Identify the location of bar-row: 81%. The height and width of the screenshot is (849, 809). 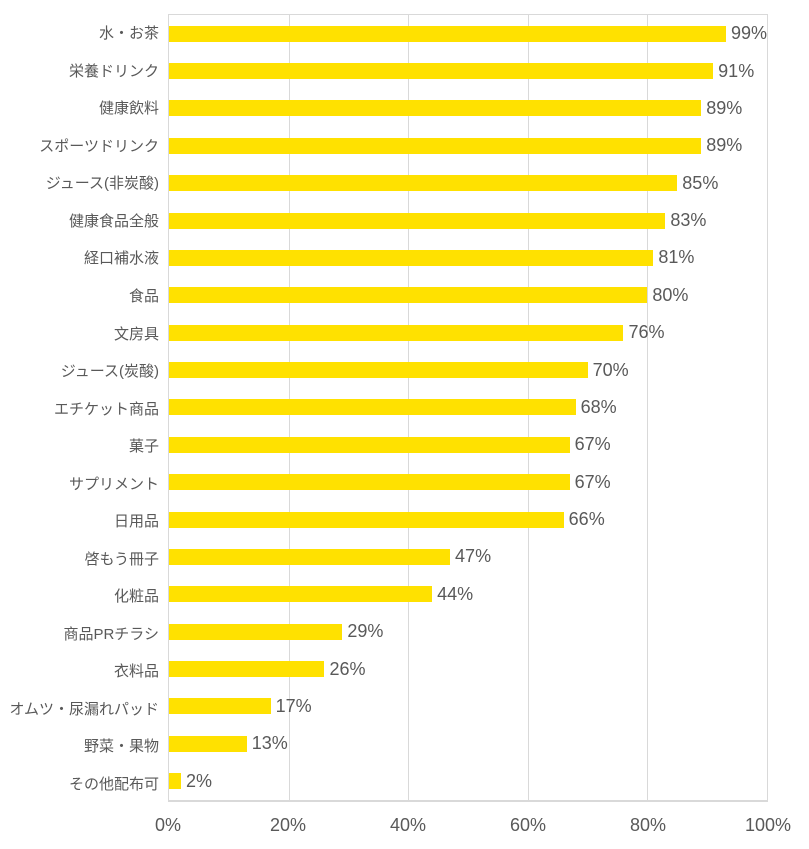
(468, 257).